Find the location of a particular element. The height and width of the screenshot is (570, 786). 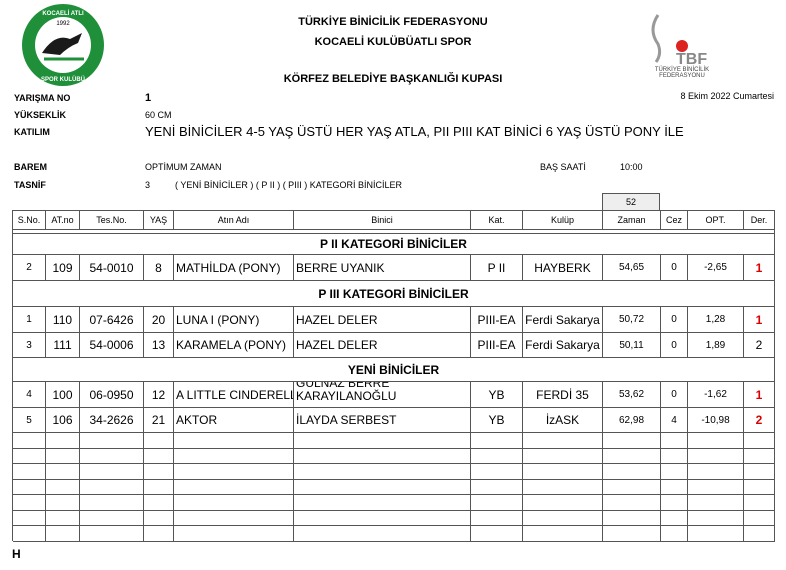

table-cell: -1,62 is located at coordinates (716, 395).